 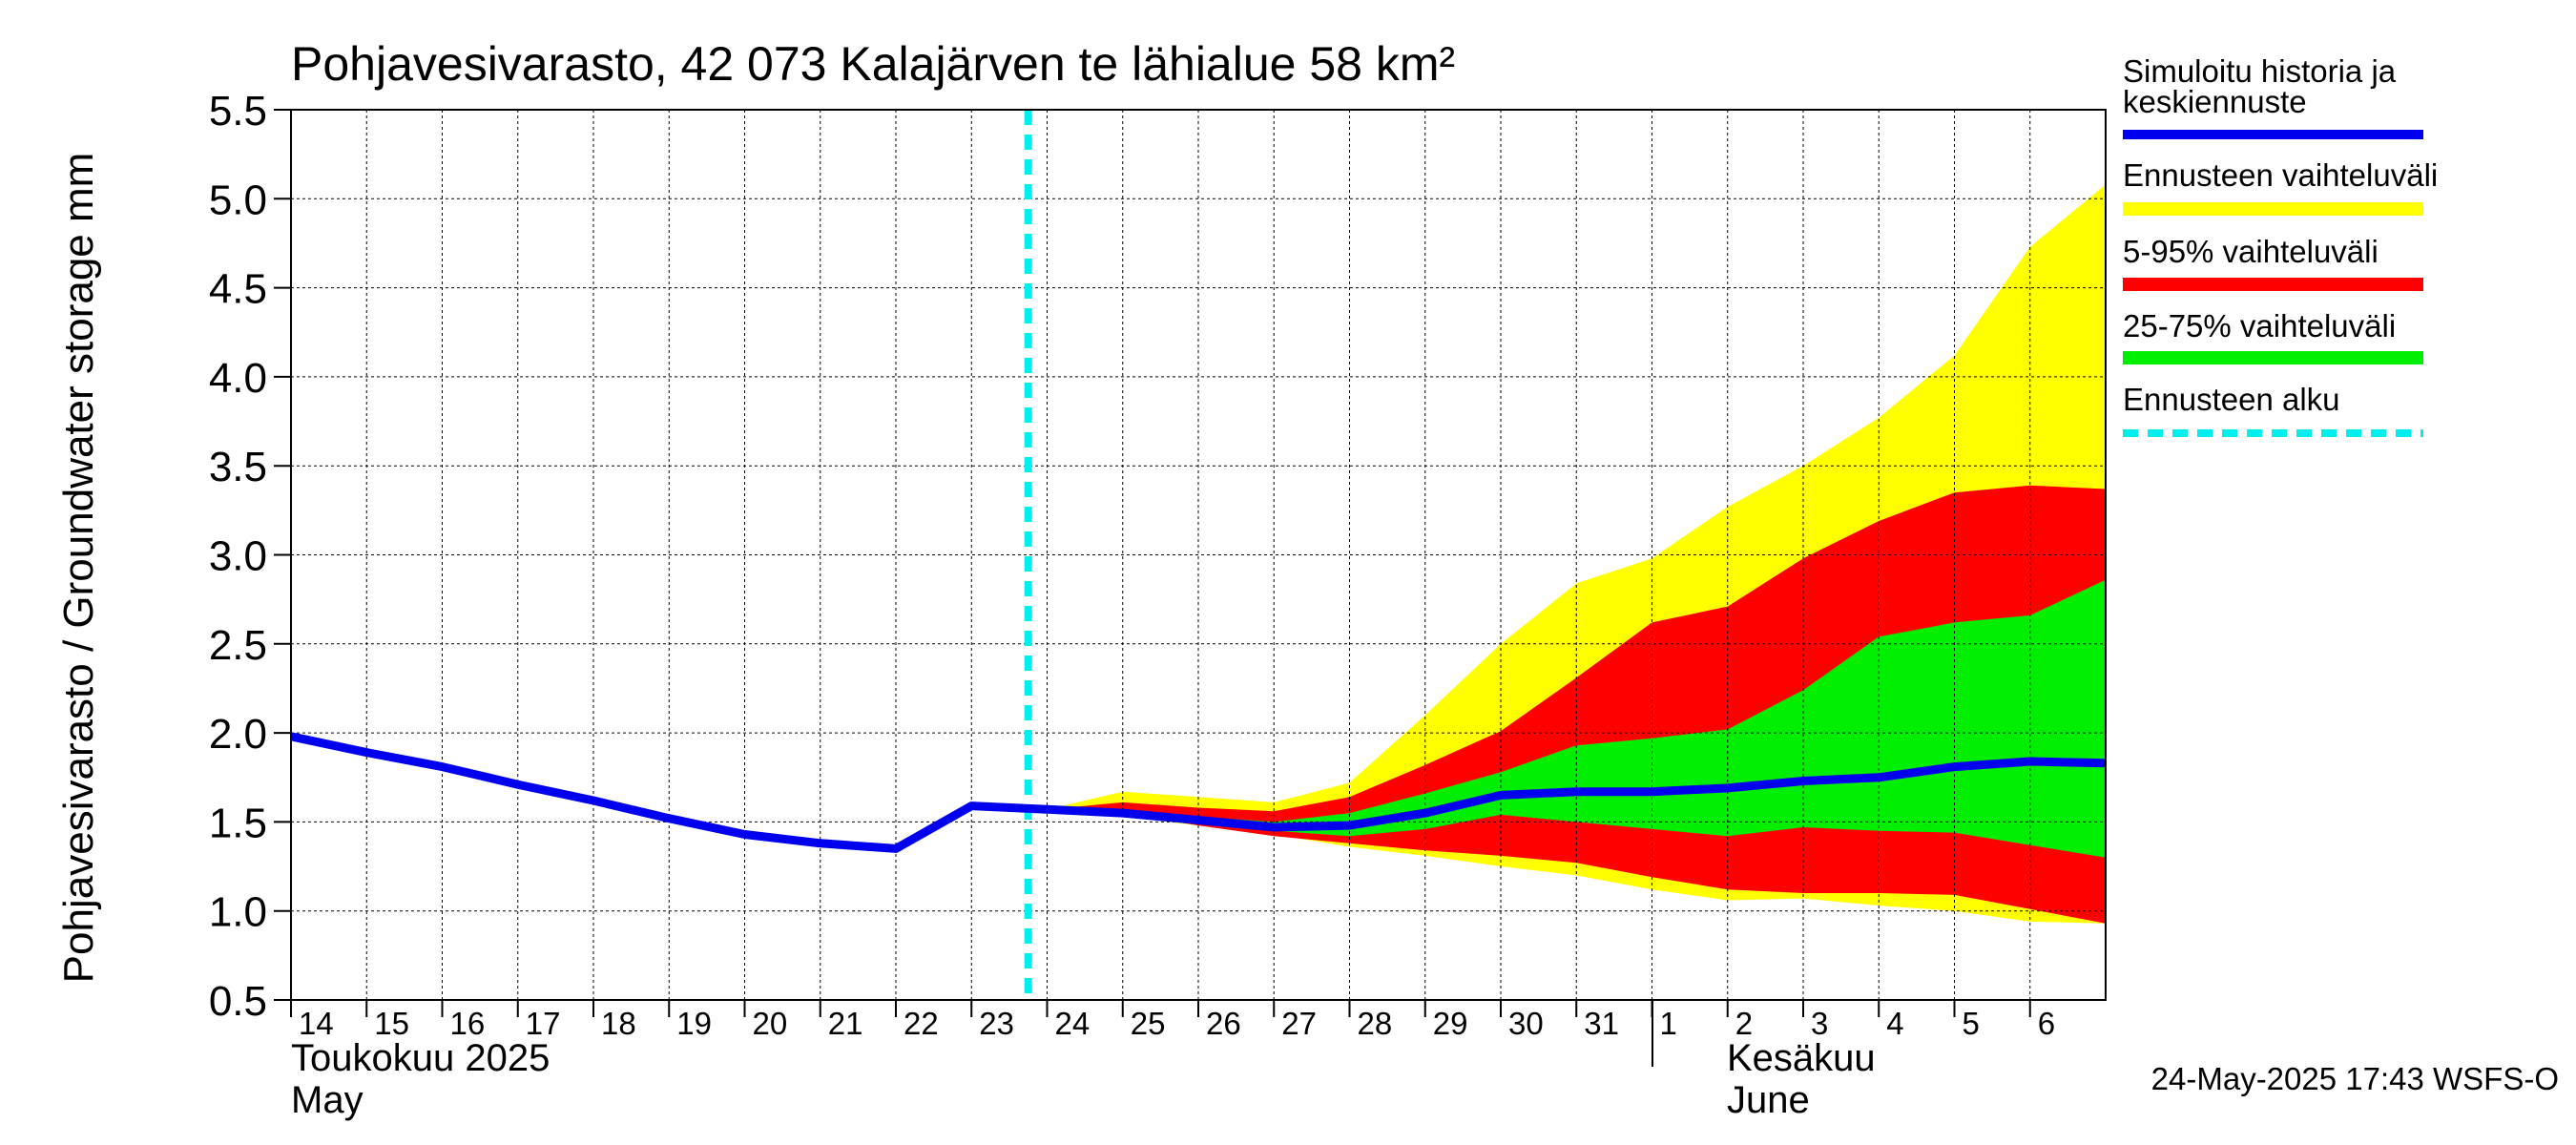 I want to click on y-axis-ticks: 0.5 1.0 1.5 2.0 2.5 3.0 3.5 4.0 4.5 5.0 5.5, so click(x=250, y=557).